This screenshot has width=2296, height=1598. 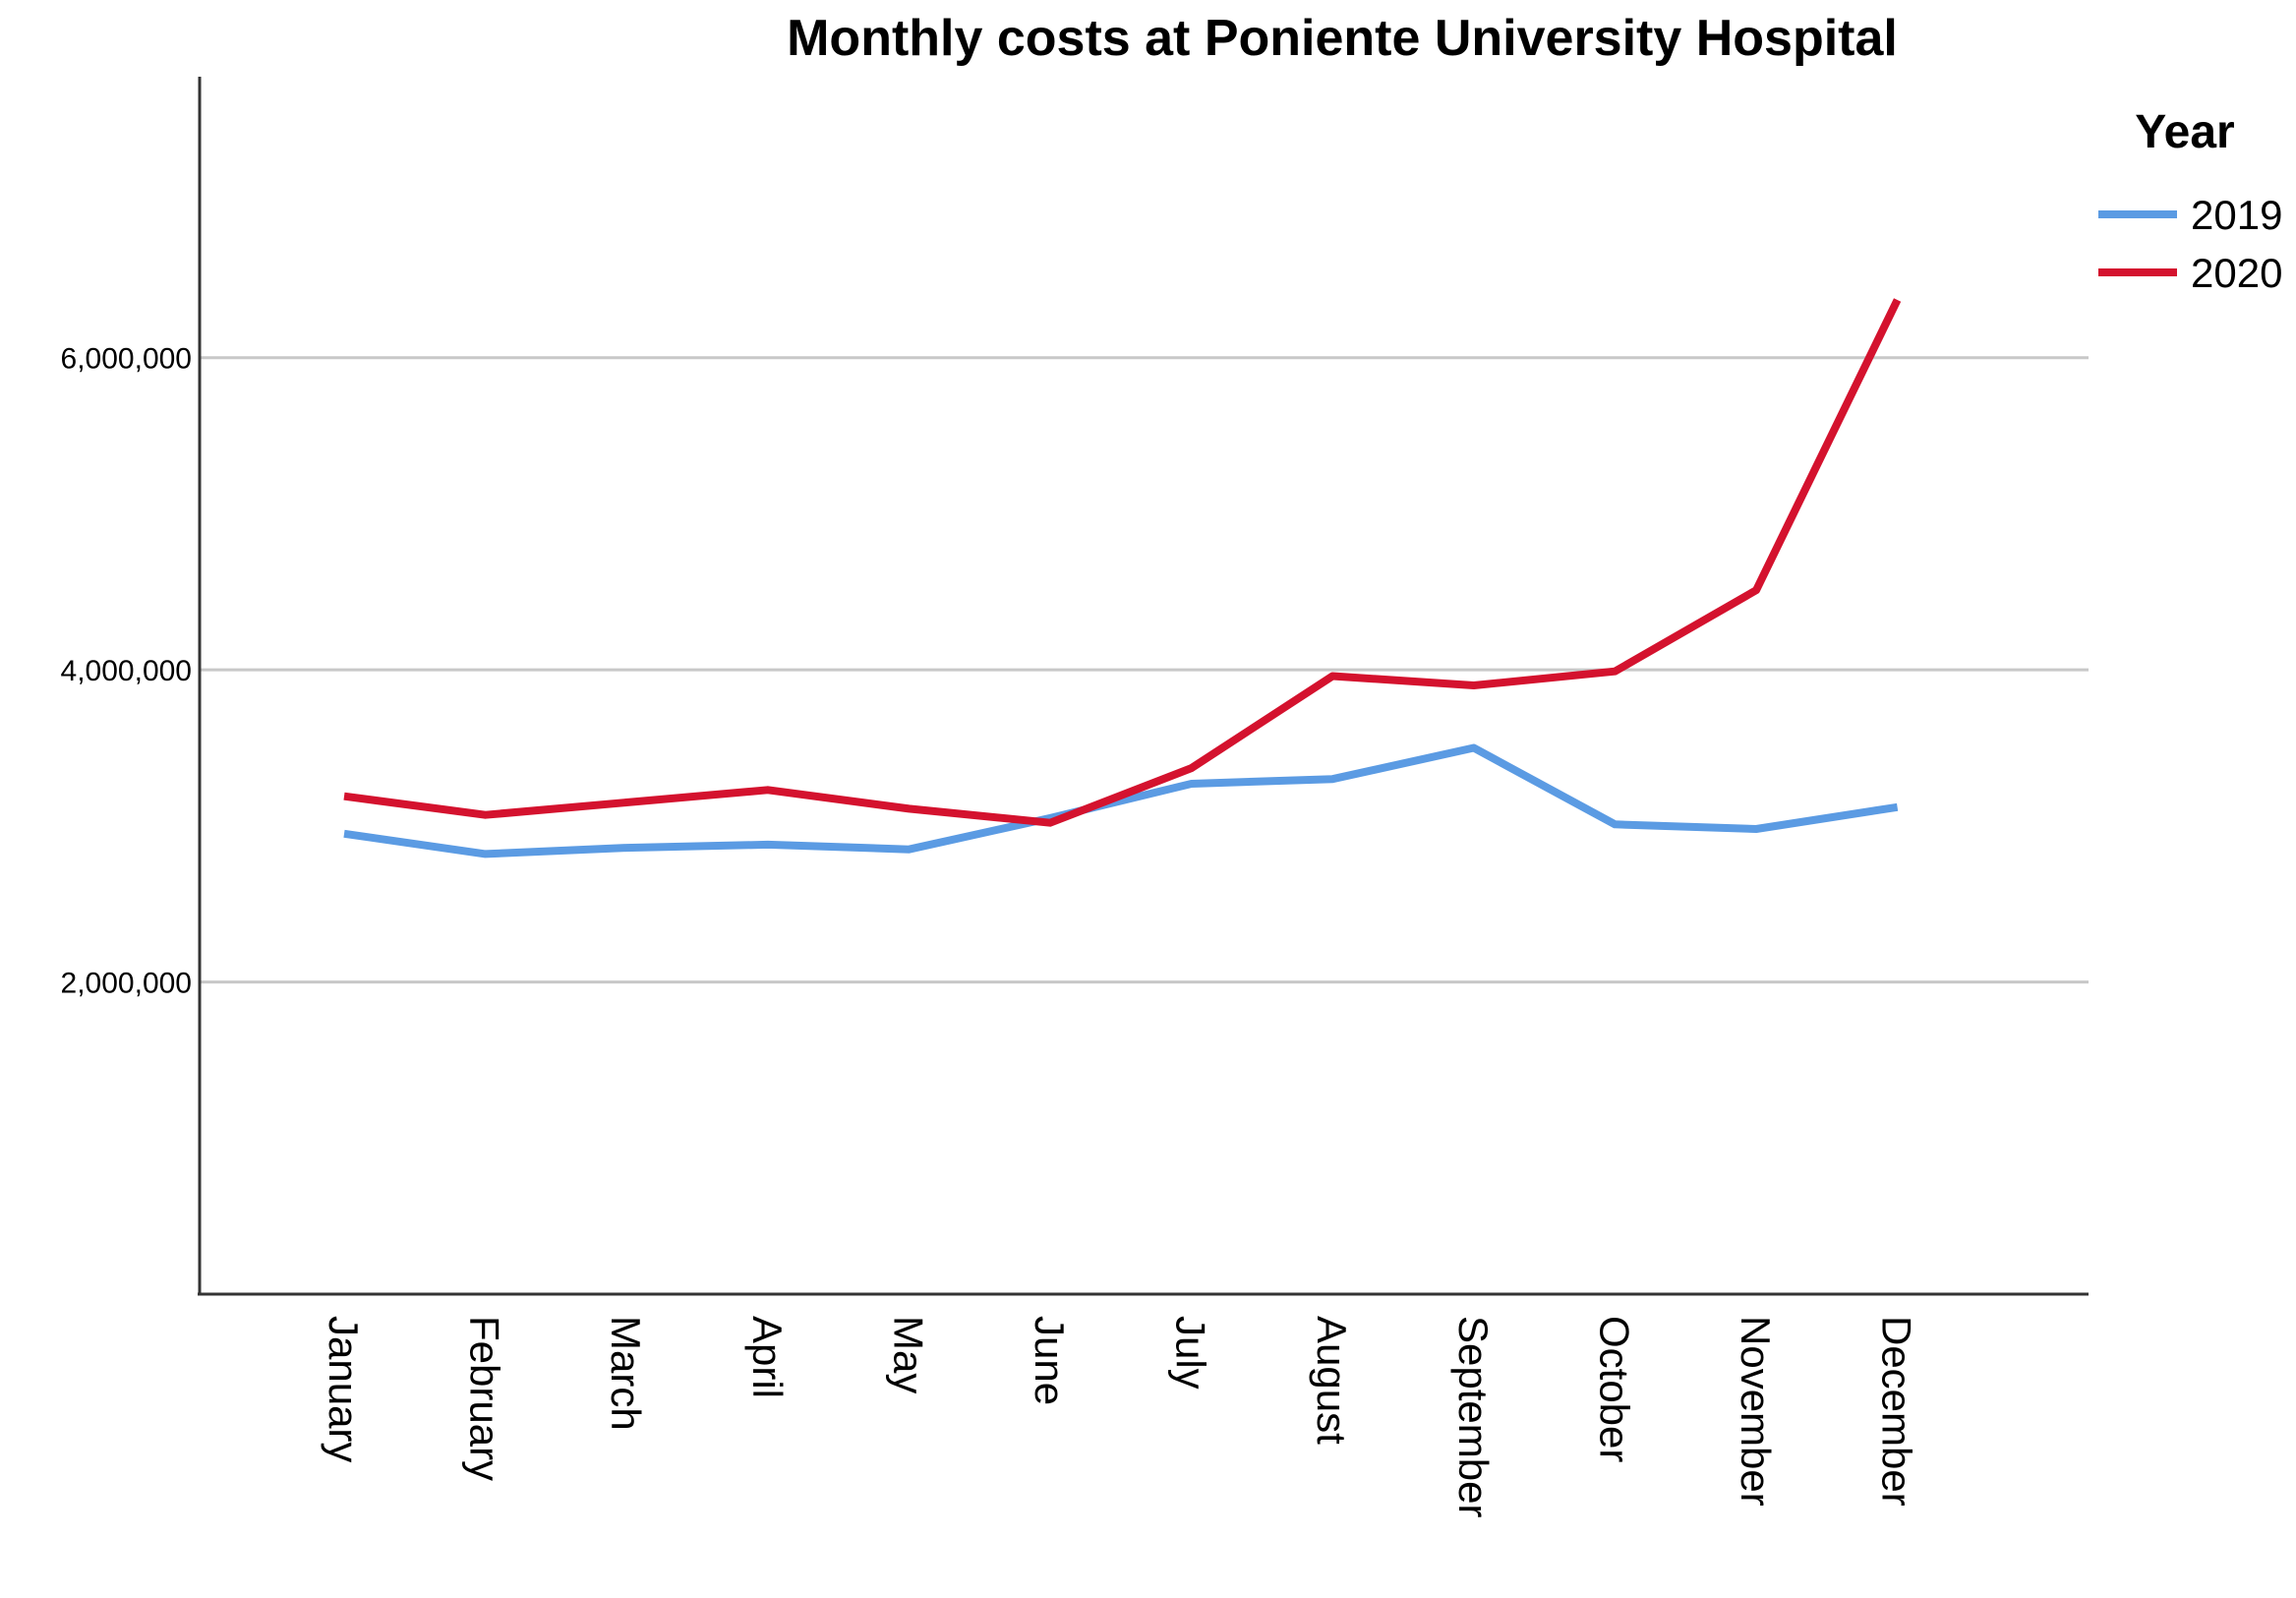 What do you see at coordinates (344, 1389) in the screenshot?
I see `x-tick-label: January` at bounding box center [344, 1389].